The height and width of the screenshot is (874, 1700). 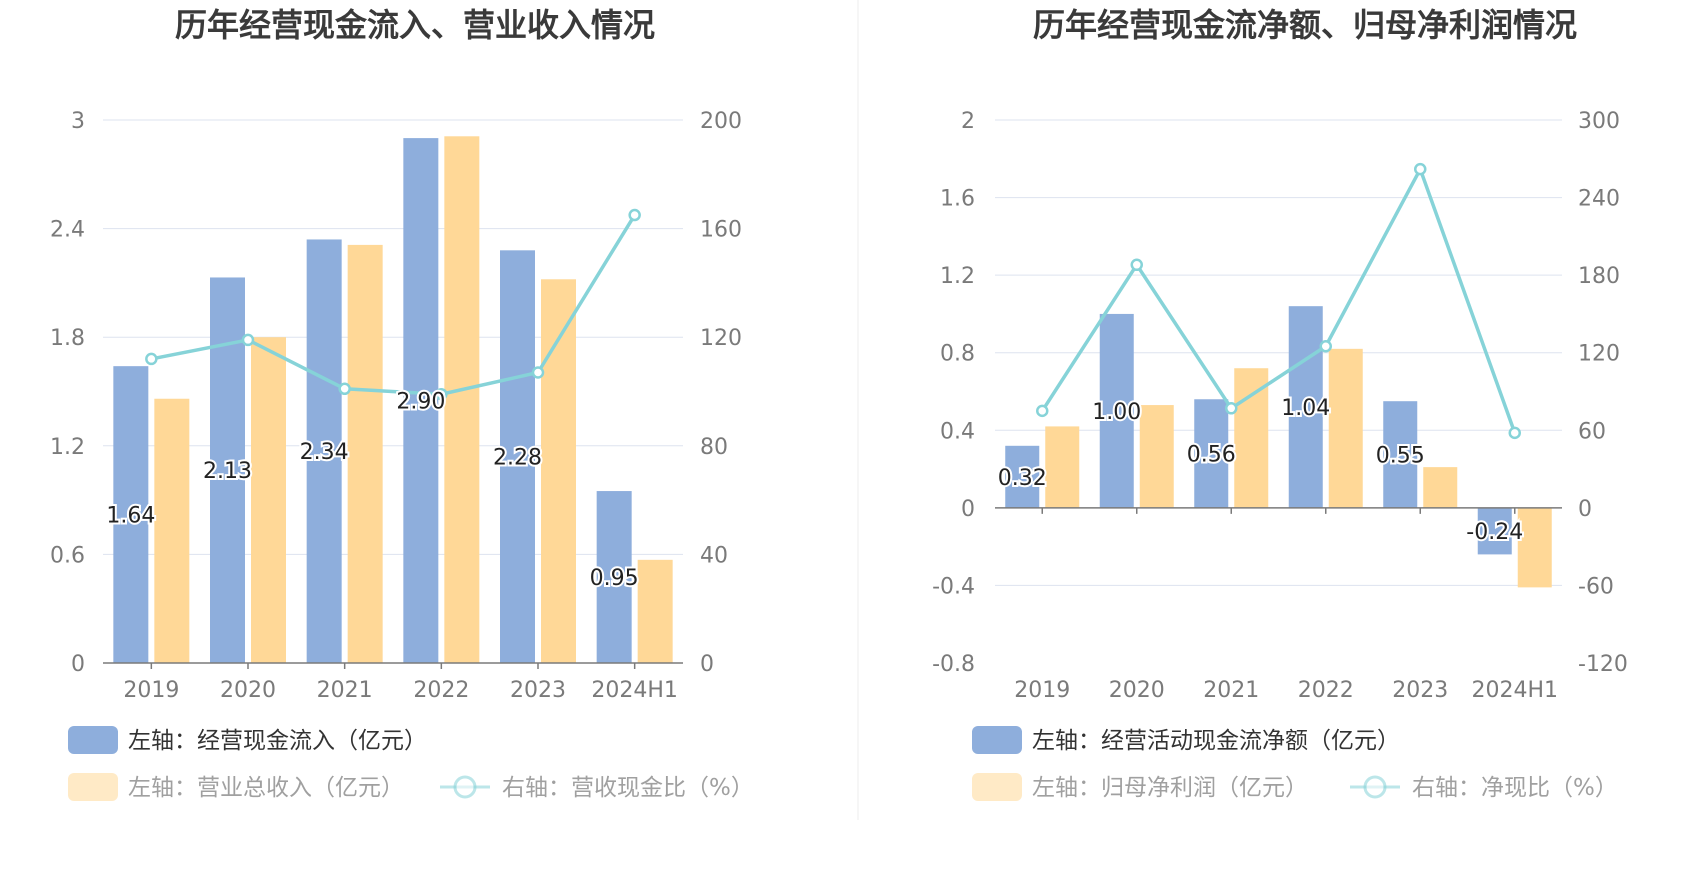 What do you see at coordinates (227, 471) in the screenshot?
I see `data-label: 2.13` at bounding box center [227, 471].